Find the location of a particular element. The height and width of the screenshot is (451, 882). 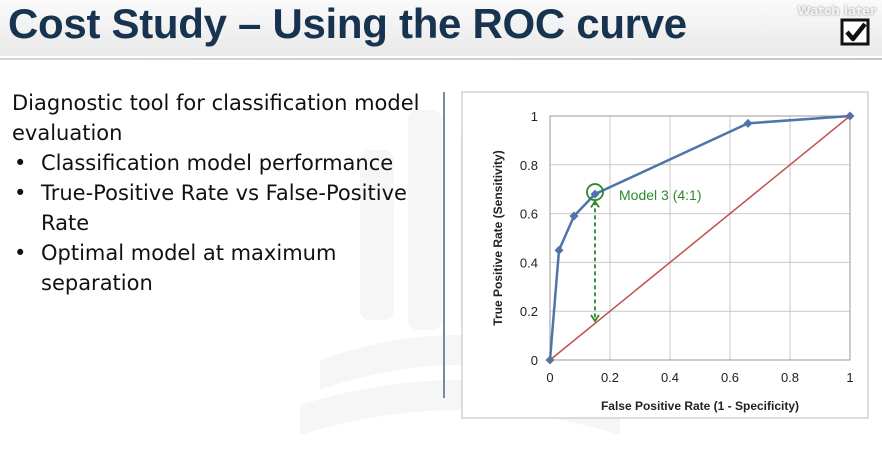

x-tick-label: 0.8 is located at coordinates (790, 377).